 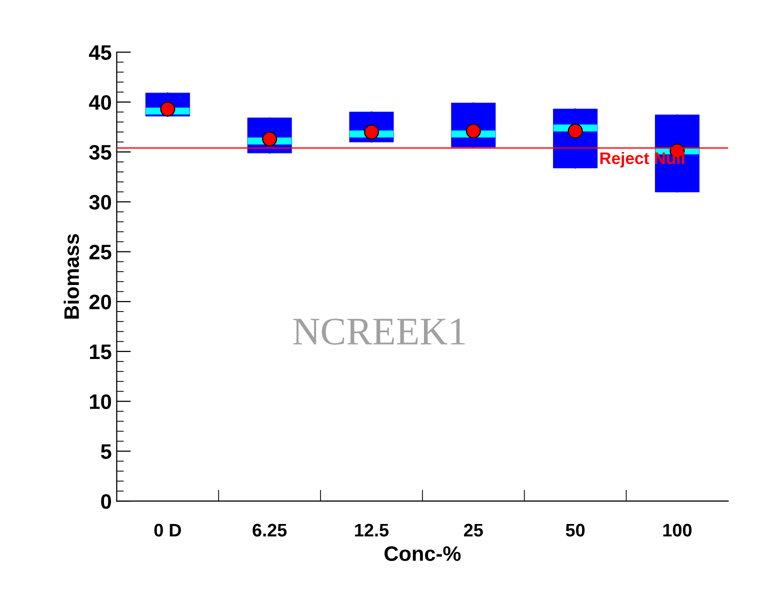 What do you see at coordinates (101, 352) in the screenshot?
I see `y-tick-label: 15` at bounding box center [101, 352].